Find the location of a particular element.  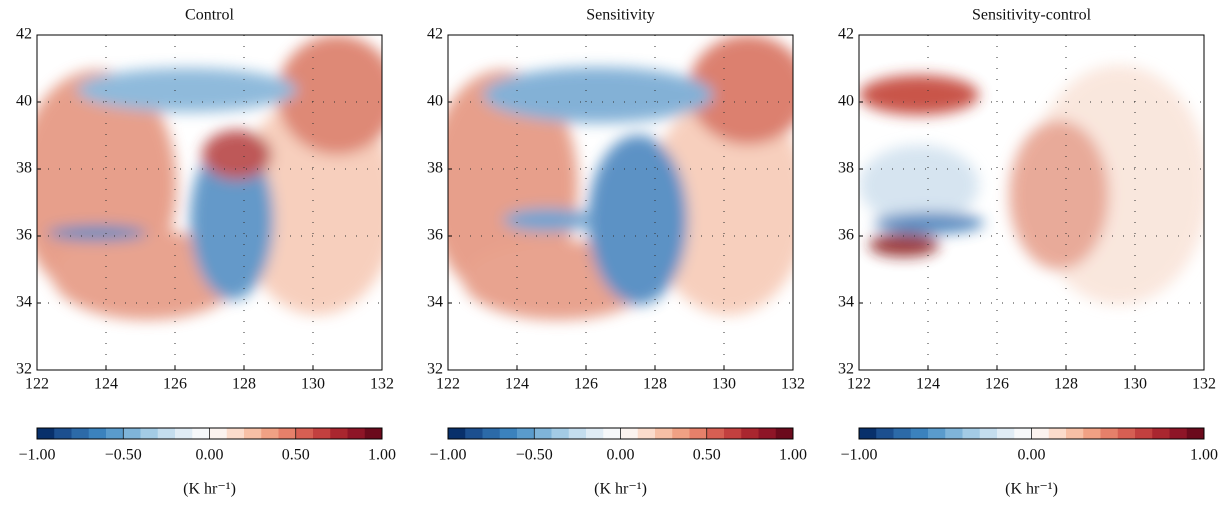

panel-title: Control is located at coordinates (209, 15).